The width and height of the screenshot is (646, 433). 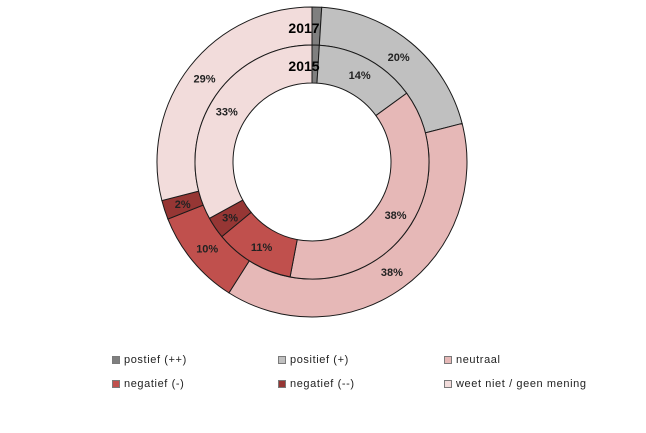 I want to click on legend-item-weet-niet: weet niet / geen mening, so click(x=527, y=384).